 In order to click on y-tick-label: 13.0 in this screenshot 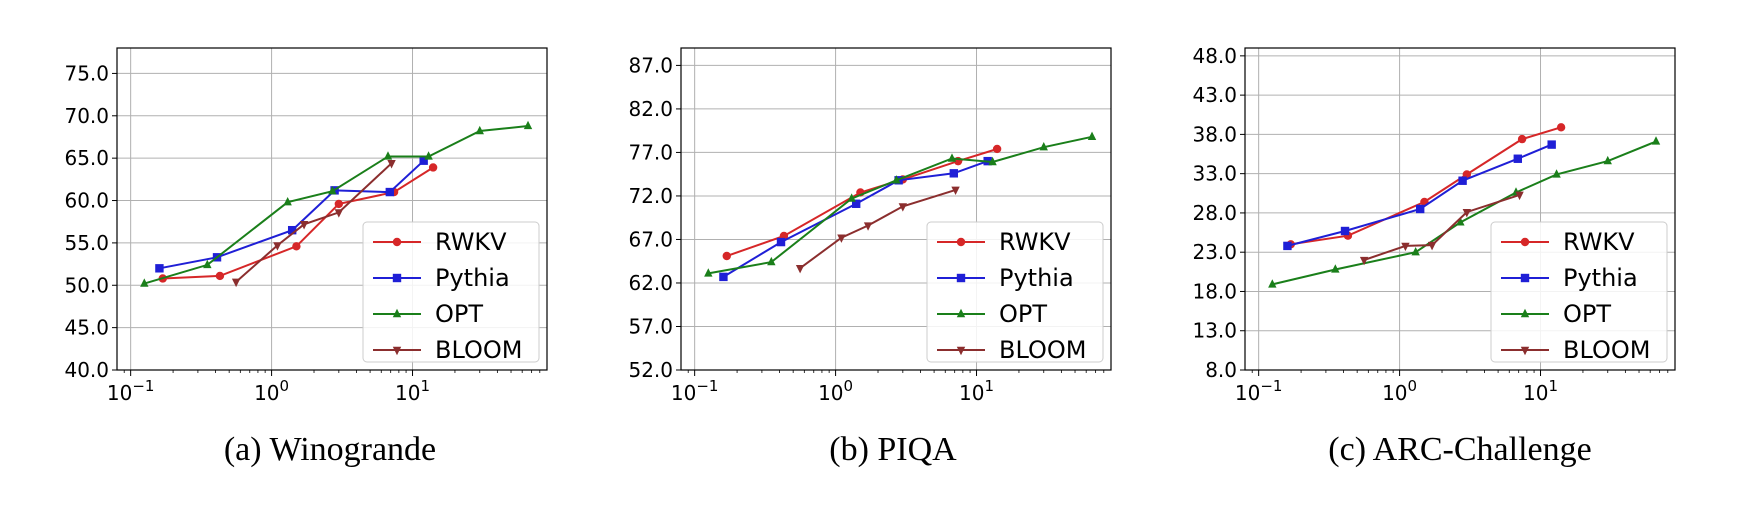, I will do `click(1214, 331)`.